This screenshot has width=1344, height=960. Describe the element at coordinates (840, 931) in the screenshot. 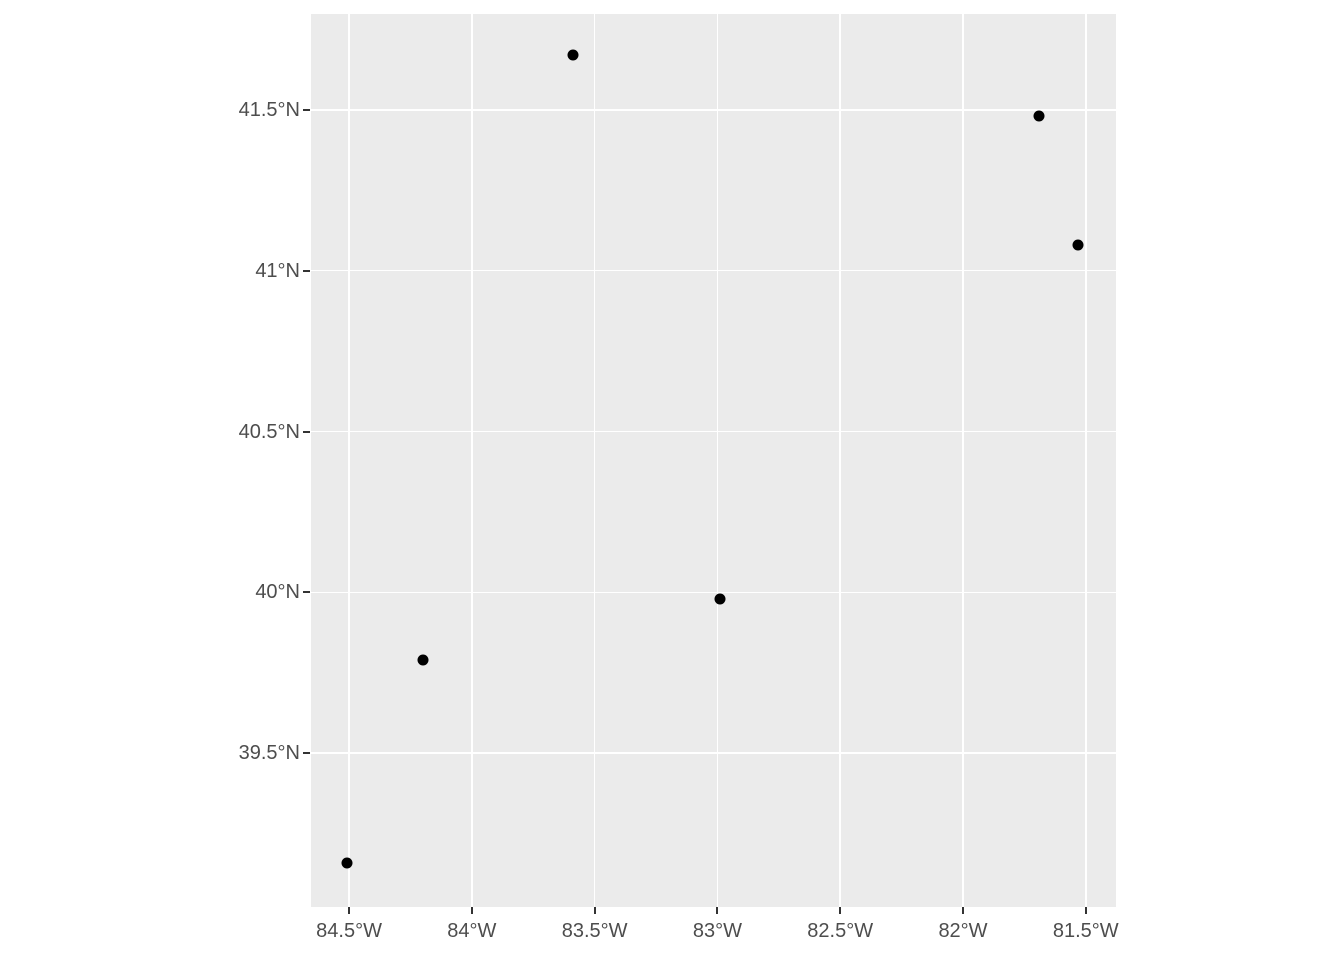

I see `x-tick-label: 82.5°W` at that location.